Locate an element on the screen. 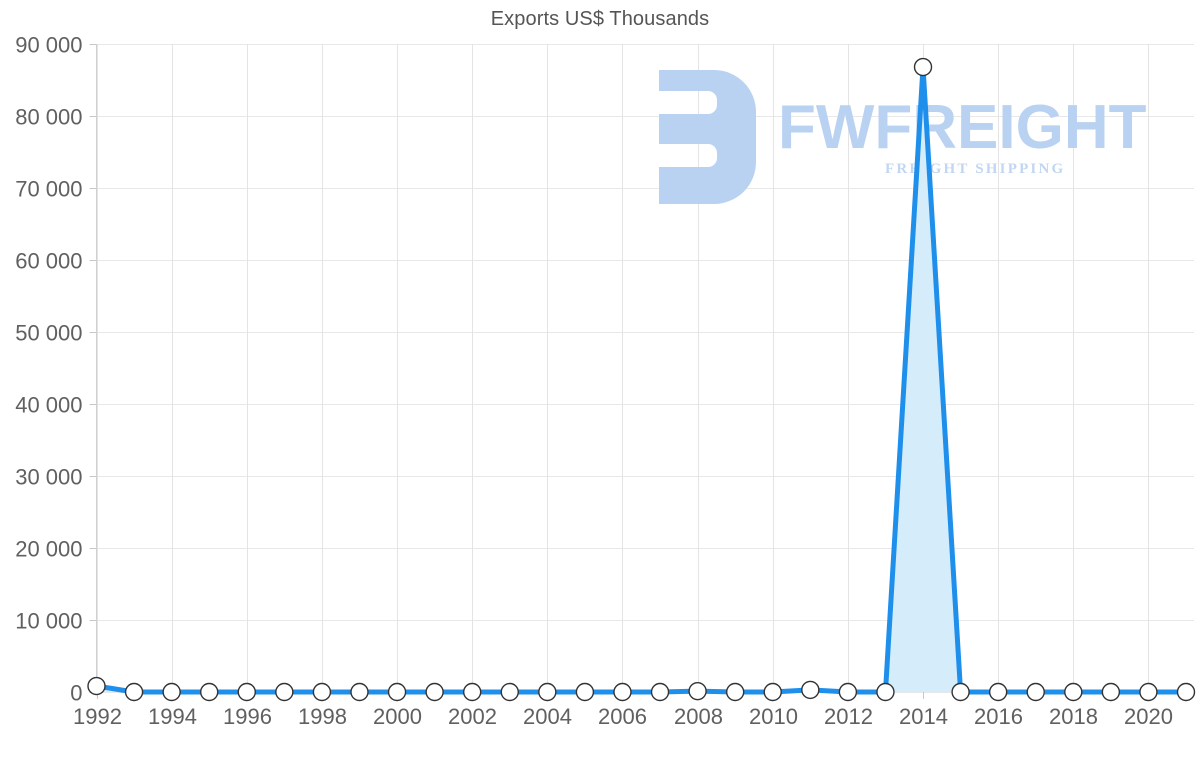 This screenshot has width=1200, height=763. x-axis-tick-label: 2000 is located at coordinates (397, 716).